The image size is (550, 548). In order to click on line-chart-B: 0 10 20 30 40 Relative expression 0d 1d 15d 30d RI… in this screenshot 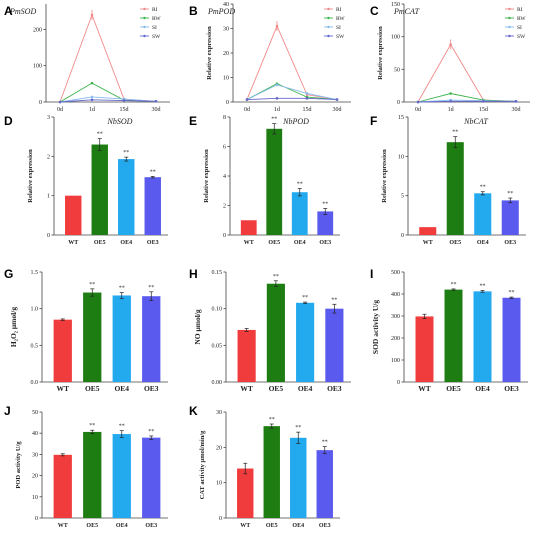, I will do `click(278, 57)`.